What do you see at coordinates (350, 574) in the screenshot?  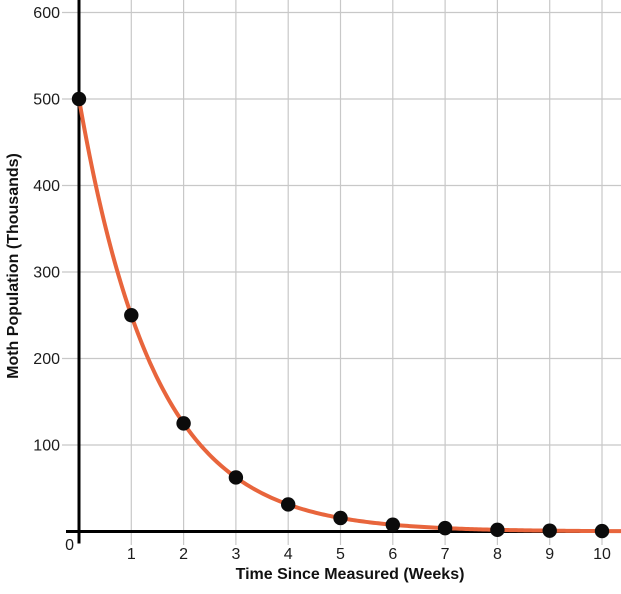 I see `x-axis-title: Time Since Measured (Weeks)` at bounding box center [350, 574].